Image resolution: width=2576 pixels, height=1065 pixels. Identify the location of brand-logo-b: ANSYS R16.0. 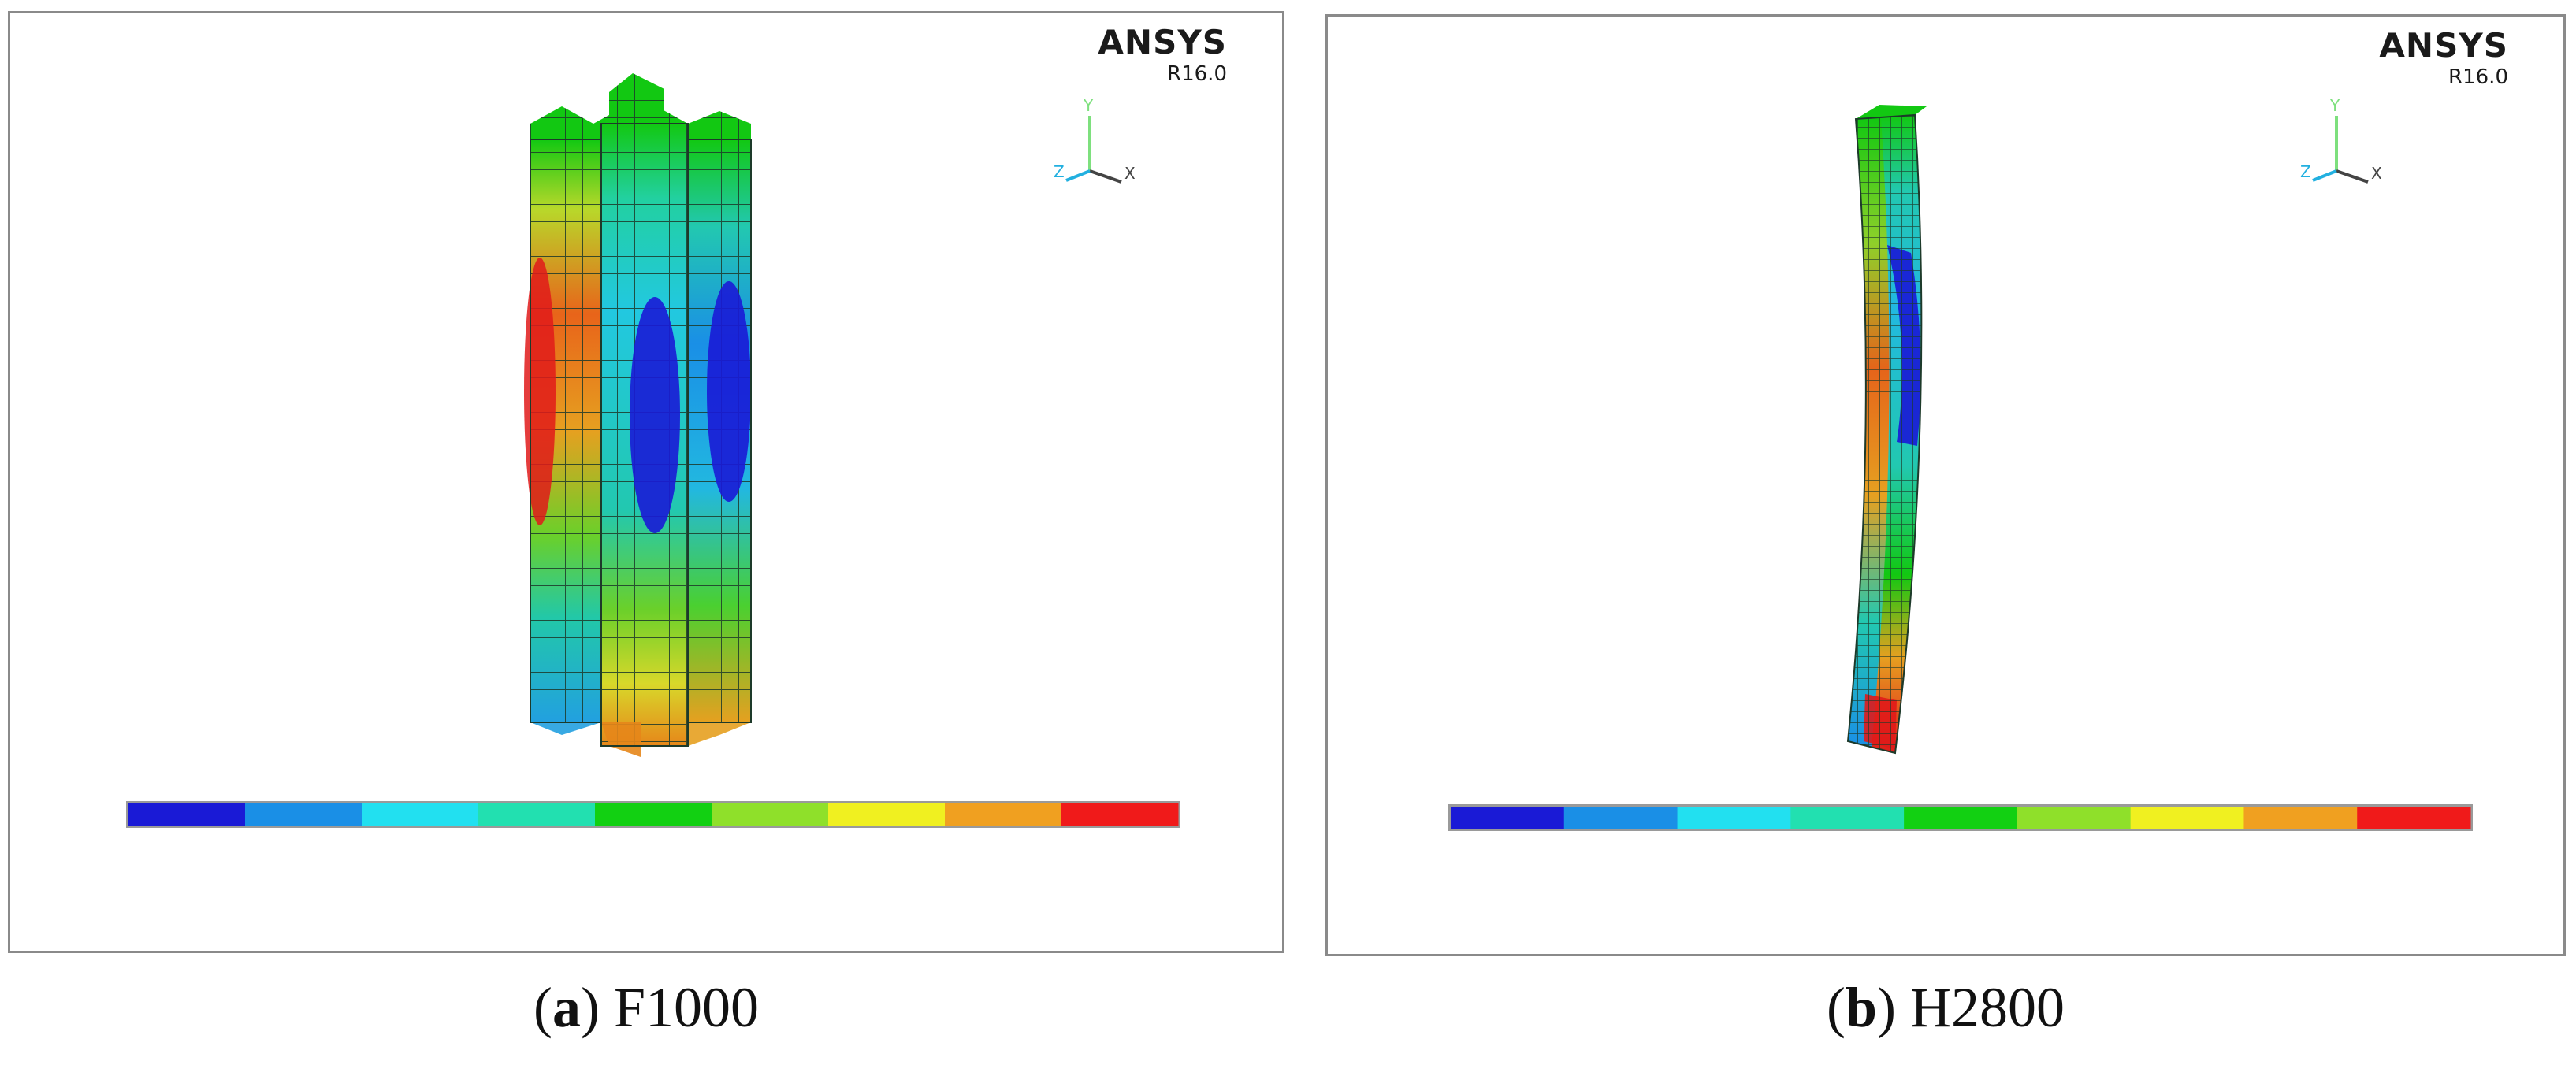
(2443, 57).